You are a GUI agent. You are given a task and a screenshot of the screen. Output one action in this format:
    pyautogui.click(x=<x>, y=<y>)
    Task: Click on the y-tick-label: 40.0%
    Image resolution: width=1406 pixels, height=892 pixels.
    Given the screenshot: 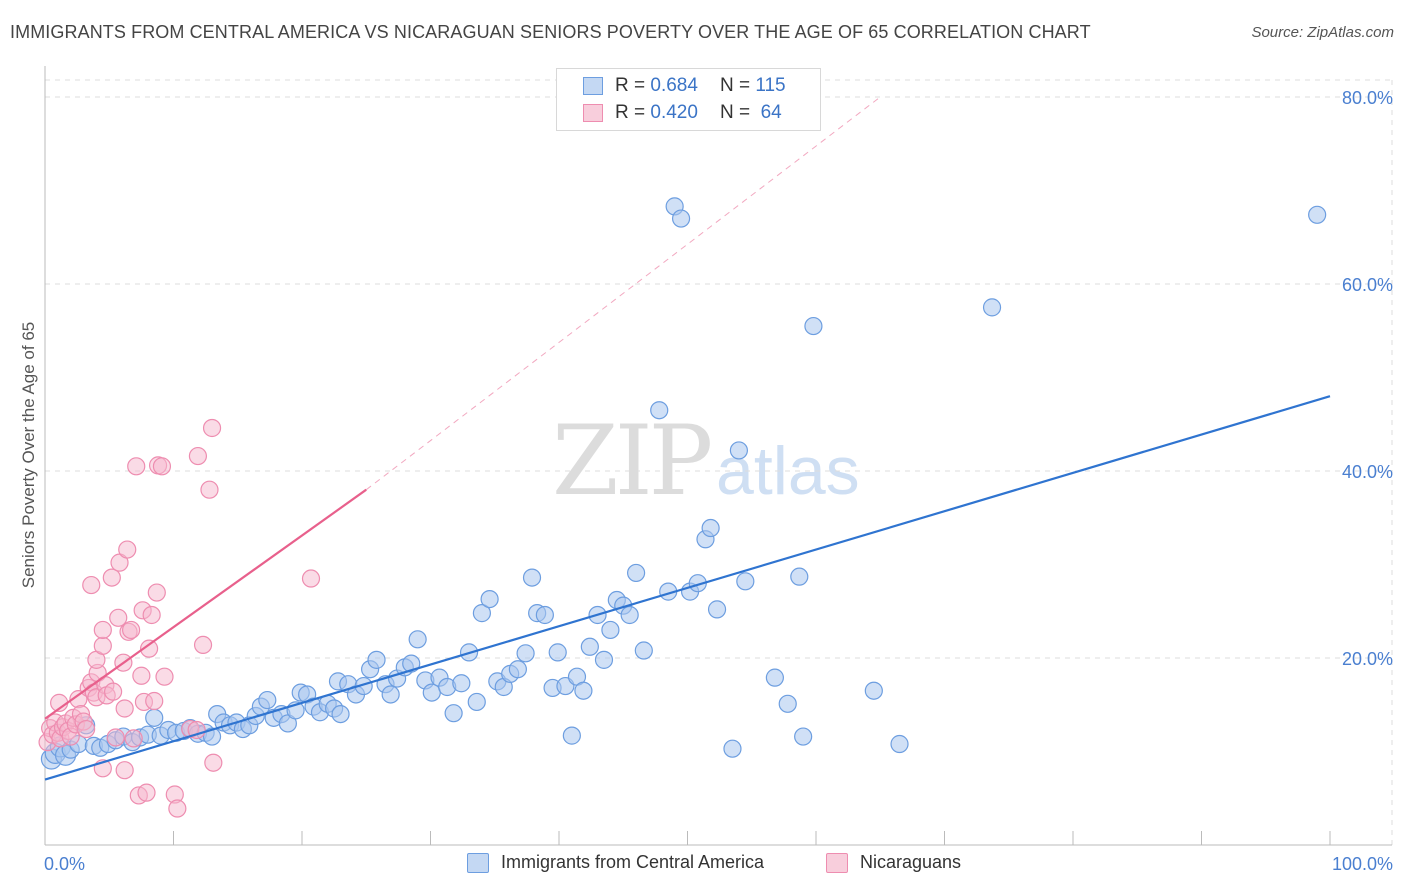 What is the action you would take?
    pyautogui.click(x=1367, y=472)
    